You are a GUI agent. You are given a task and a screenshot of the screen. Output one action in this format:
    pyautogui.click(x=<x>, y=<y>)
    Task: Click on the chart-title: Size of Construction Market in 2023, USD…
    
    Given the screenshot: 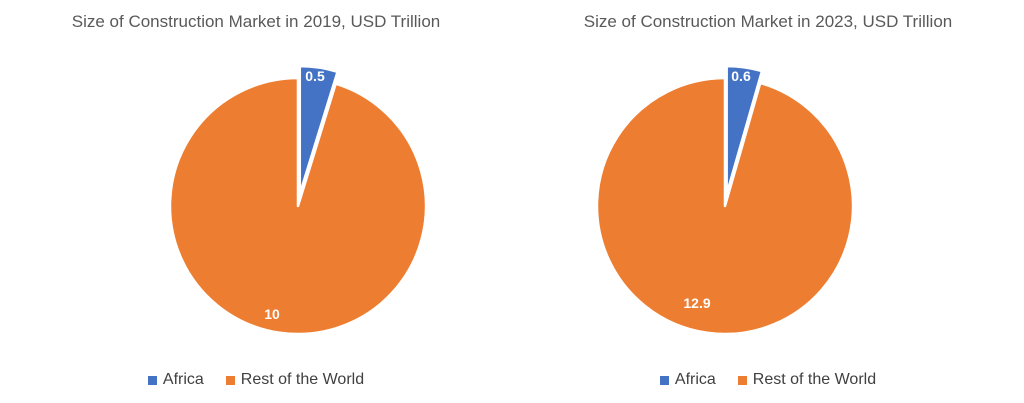 What is the action you would take?
    pyautogui.click(x=768, y=21)
    